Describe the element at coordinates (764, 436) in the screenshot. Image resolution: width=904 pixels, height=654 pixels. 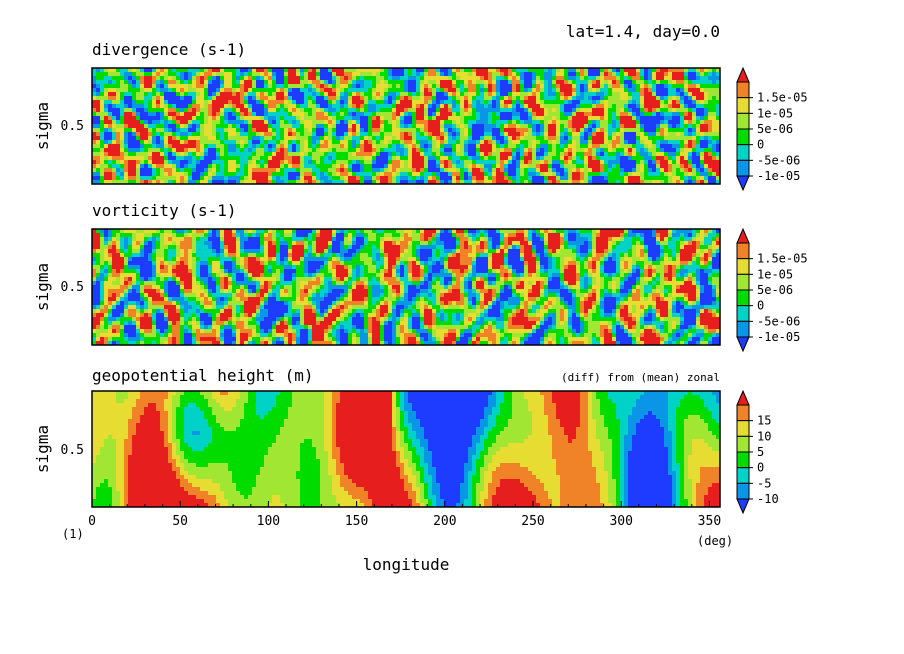
I see `colorbar-label: 10` at that location.